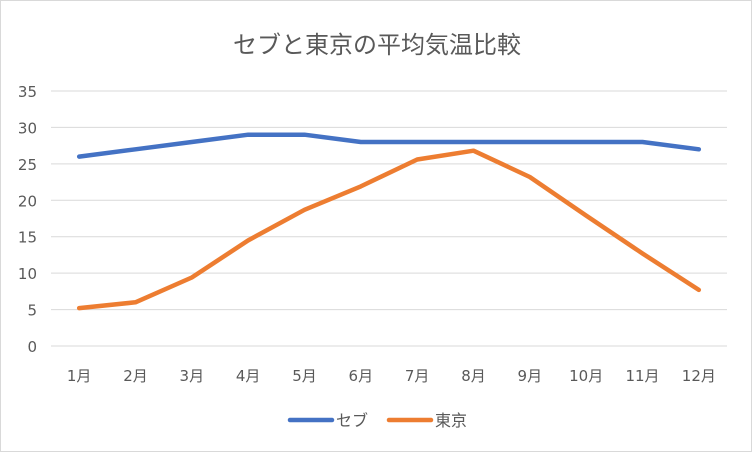 The width and height of the screenshot is (752, 452). What do you see at coordinates (361, 376) in the screenshot?
I see `x-tick-label: 6月` at bounding box center [361, 376].